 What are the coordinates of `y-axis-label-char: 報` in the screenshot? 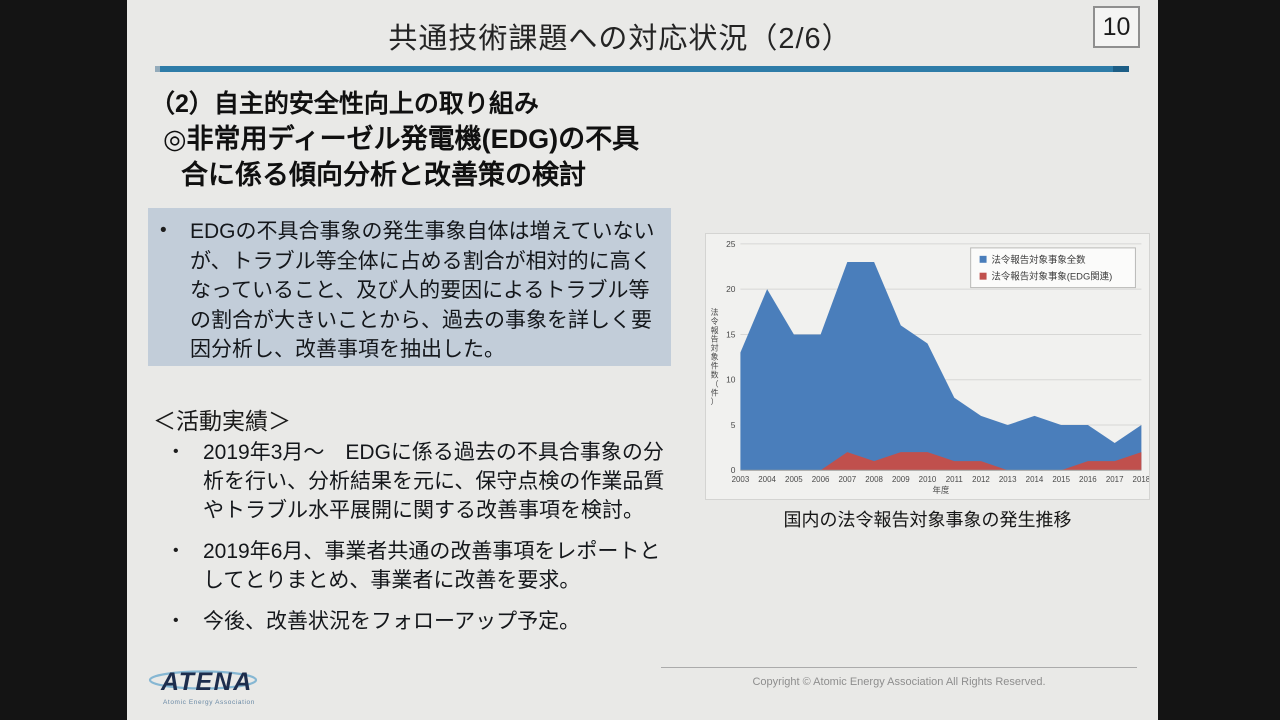 It's located at (715, 330).